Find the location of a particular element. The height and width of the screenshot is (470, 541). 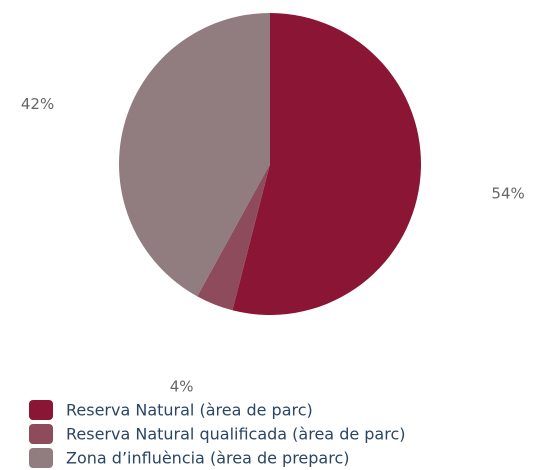

data-label: 54% is located at coordinates (507, 194).